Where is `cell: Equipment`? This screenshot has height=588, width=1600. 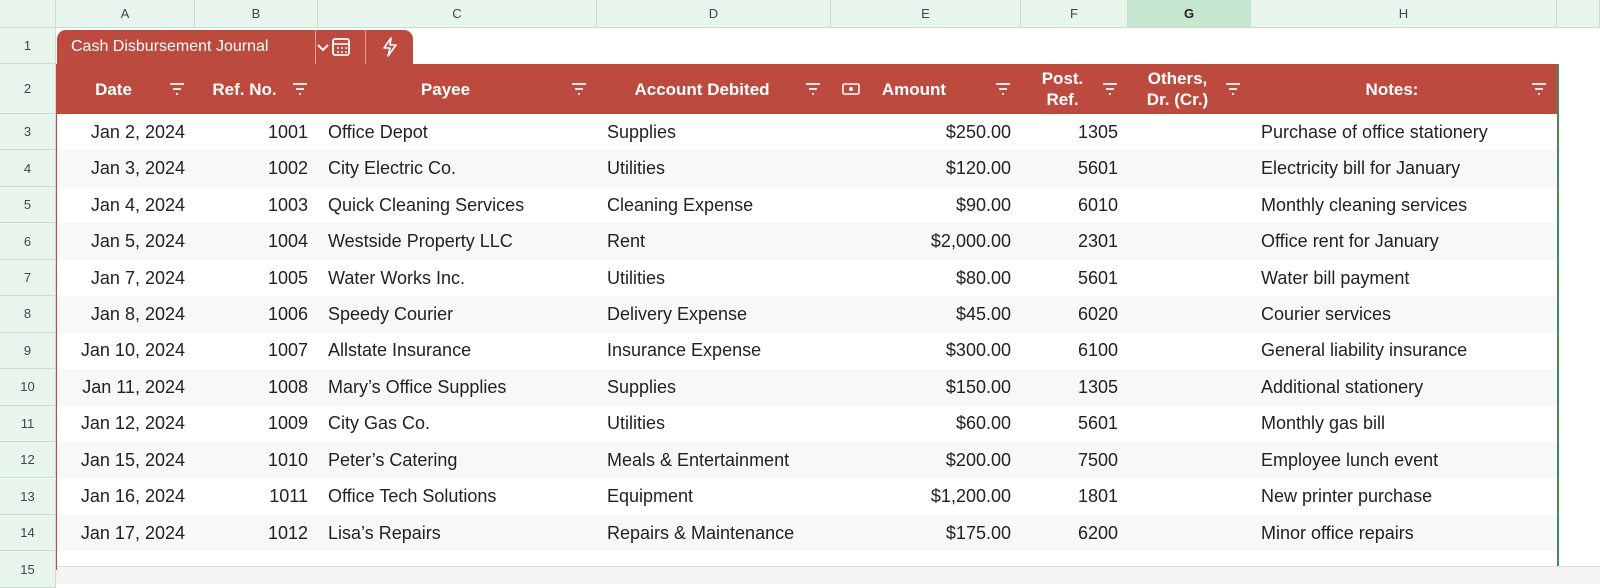
cell: Equipment is located at coordinates (650, 496).